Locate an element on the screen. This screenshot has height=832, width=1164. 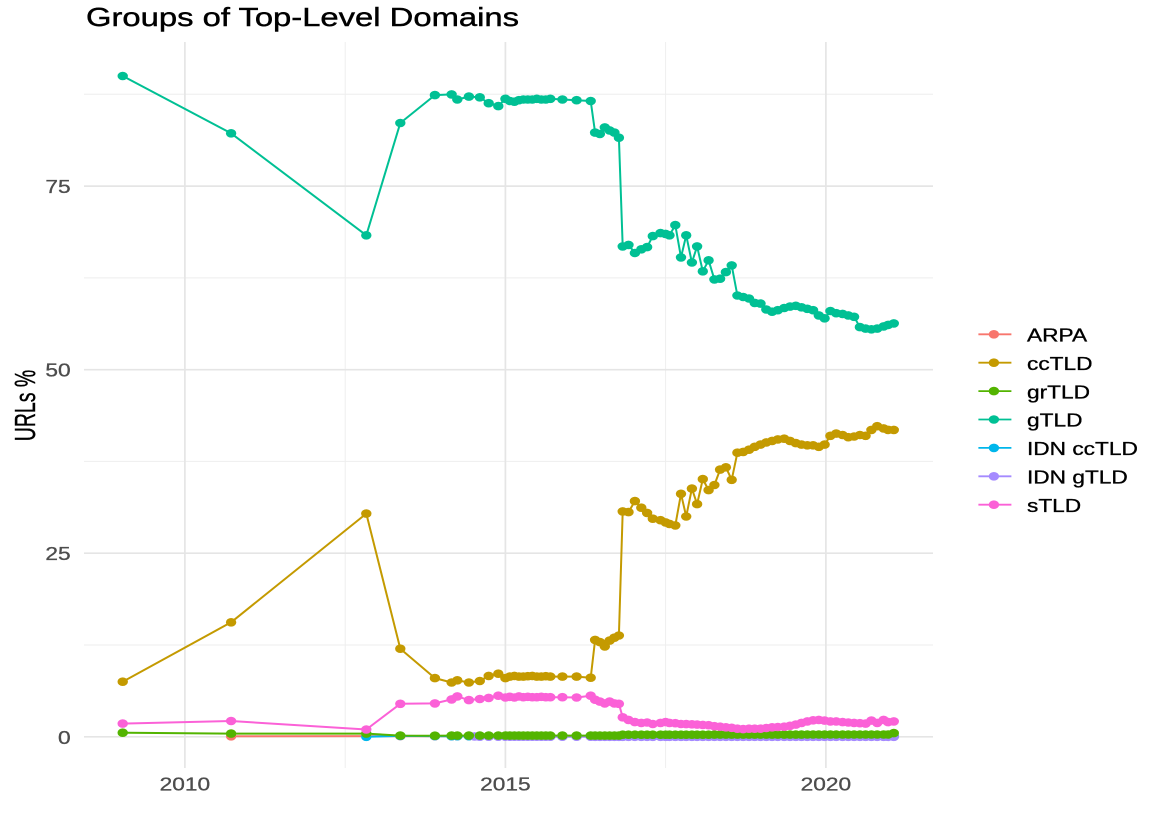
svg-text: 50 is located at coordinates (57, 371).